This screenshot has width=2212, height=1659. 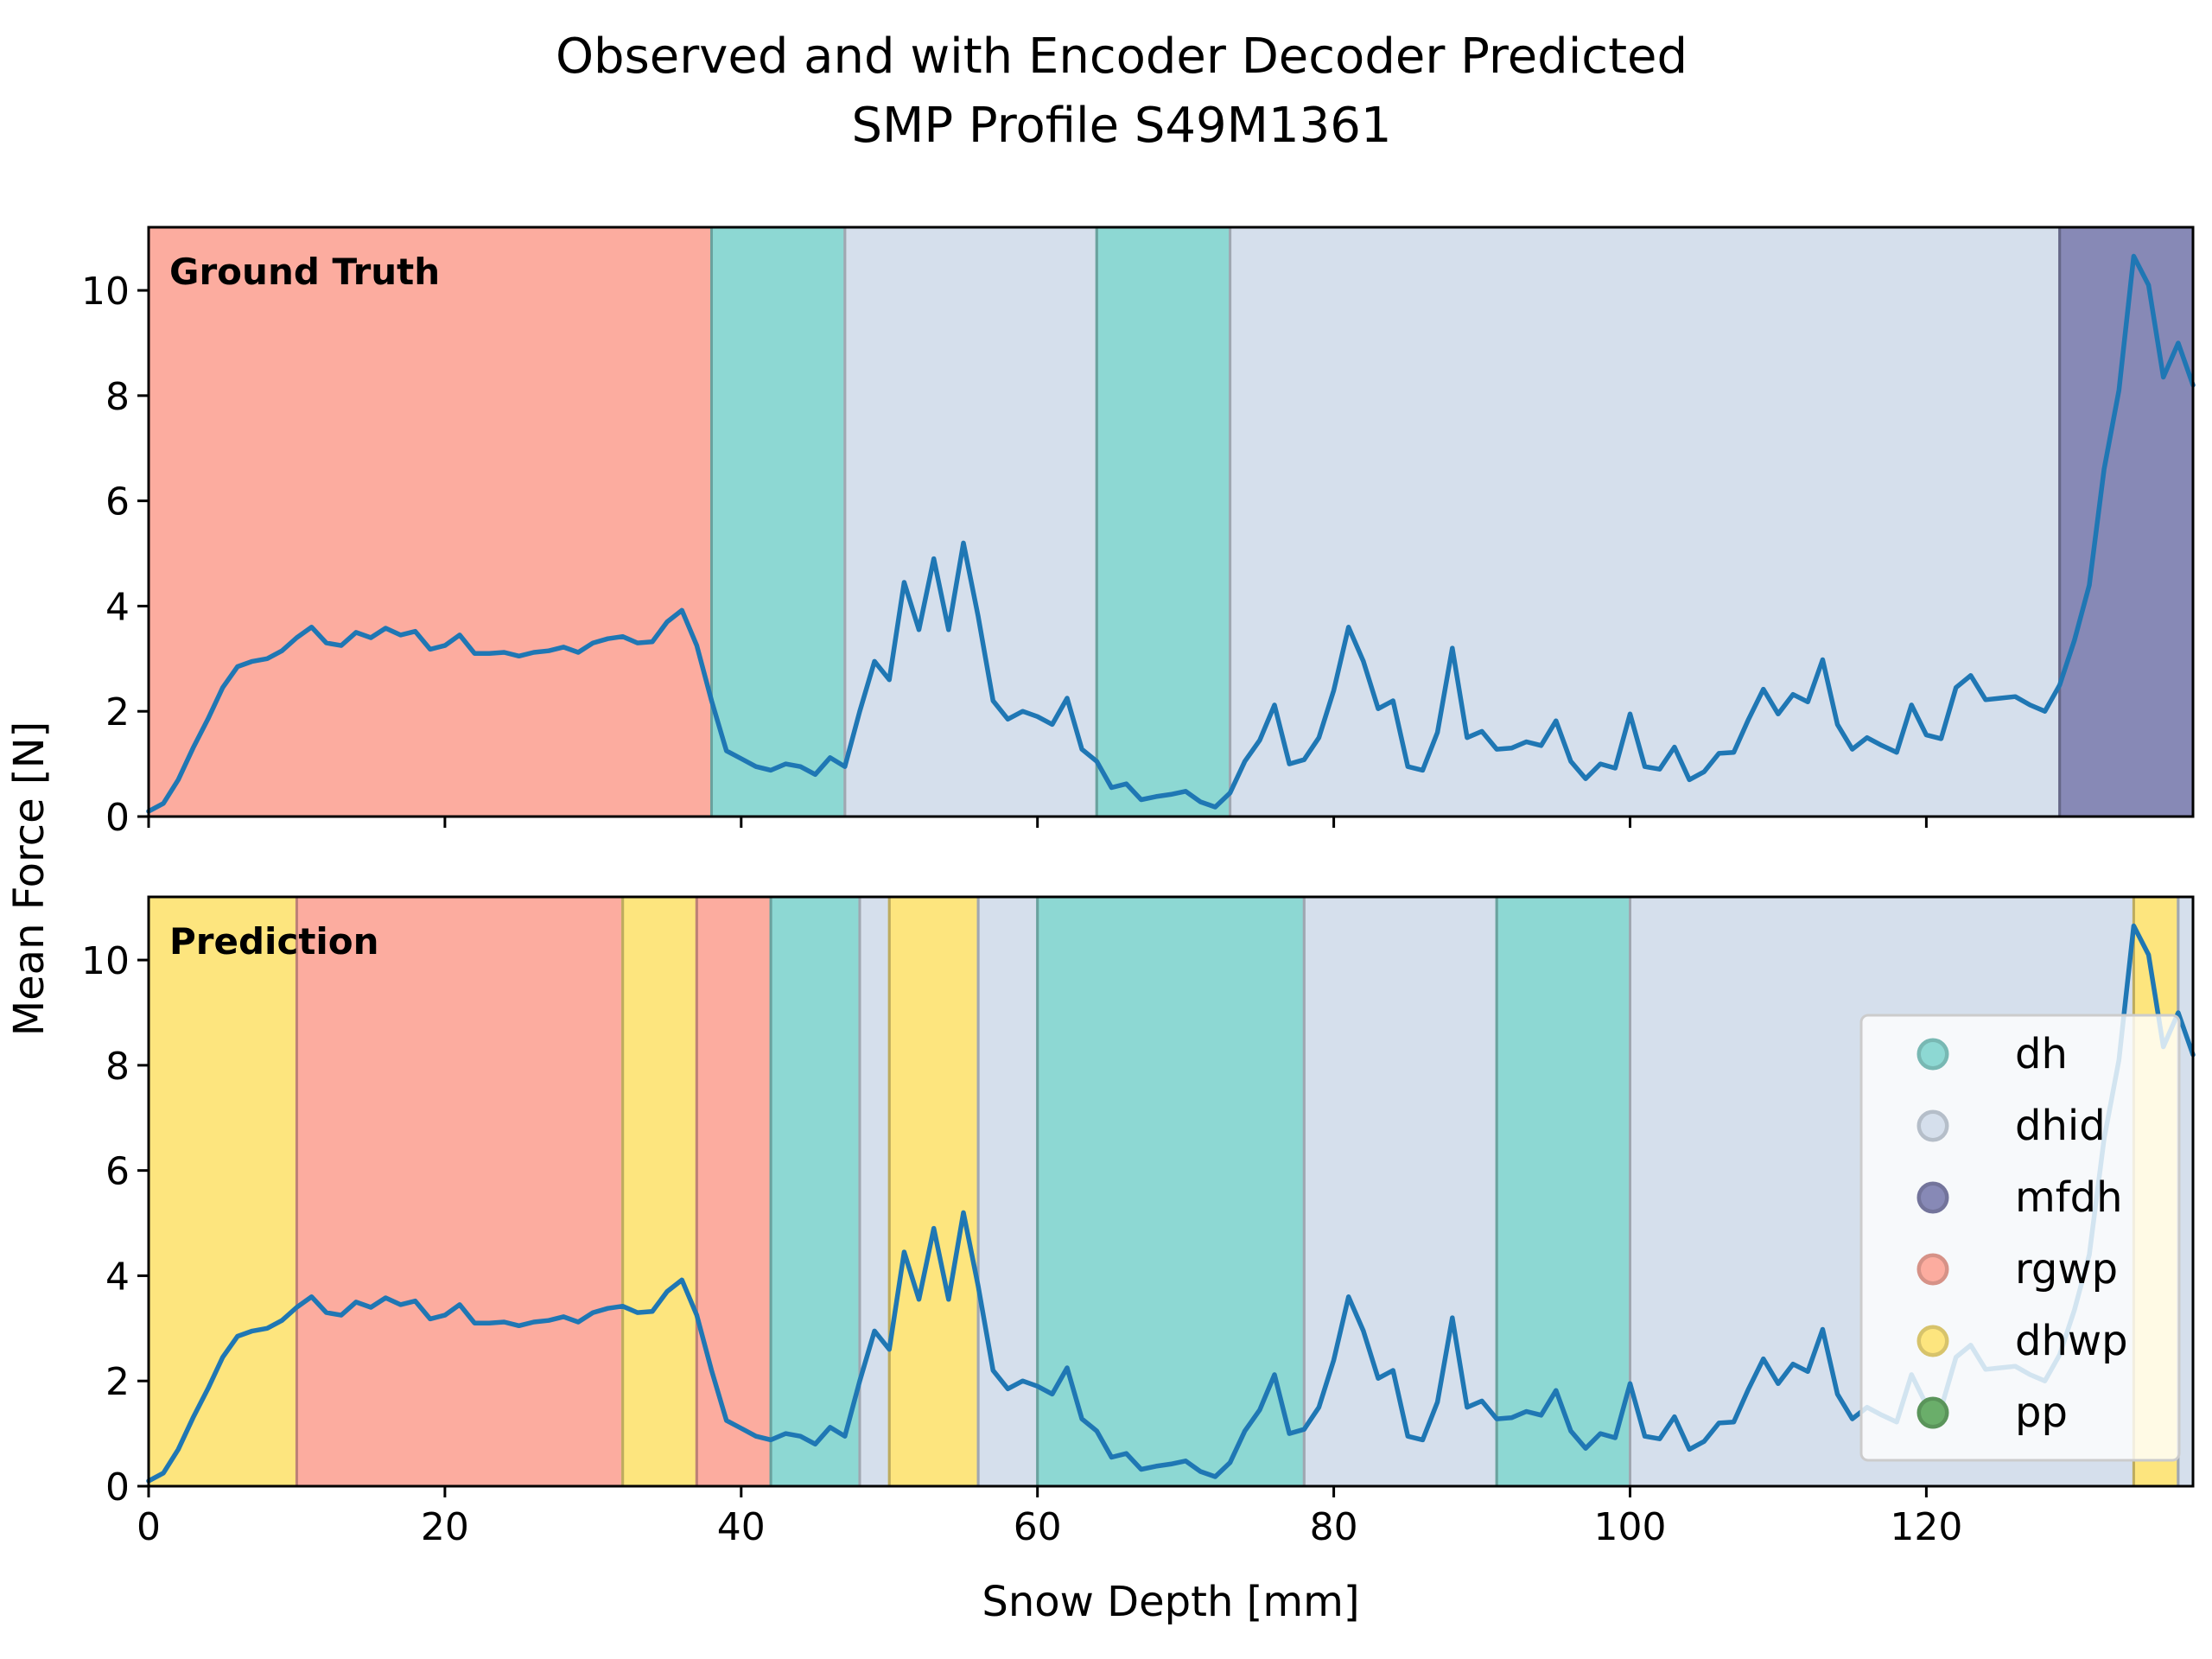 I want to click on legend-label-mfdh: mfdh, so click(x=2069, y=1197).